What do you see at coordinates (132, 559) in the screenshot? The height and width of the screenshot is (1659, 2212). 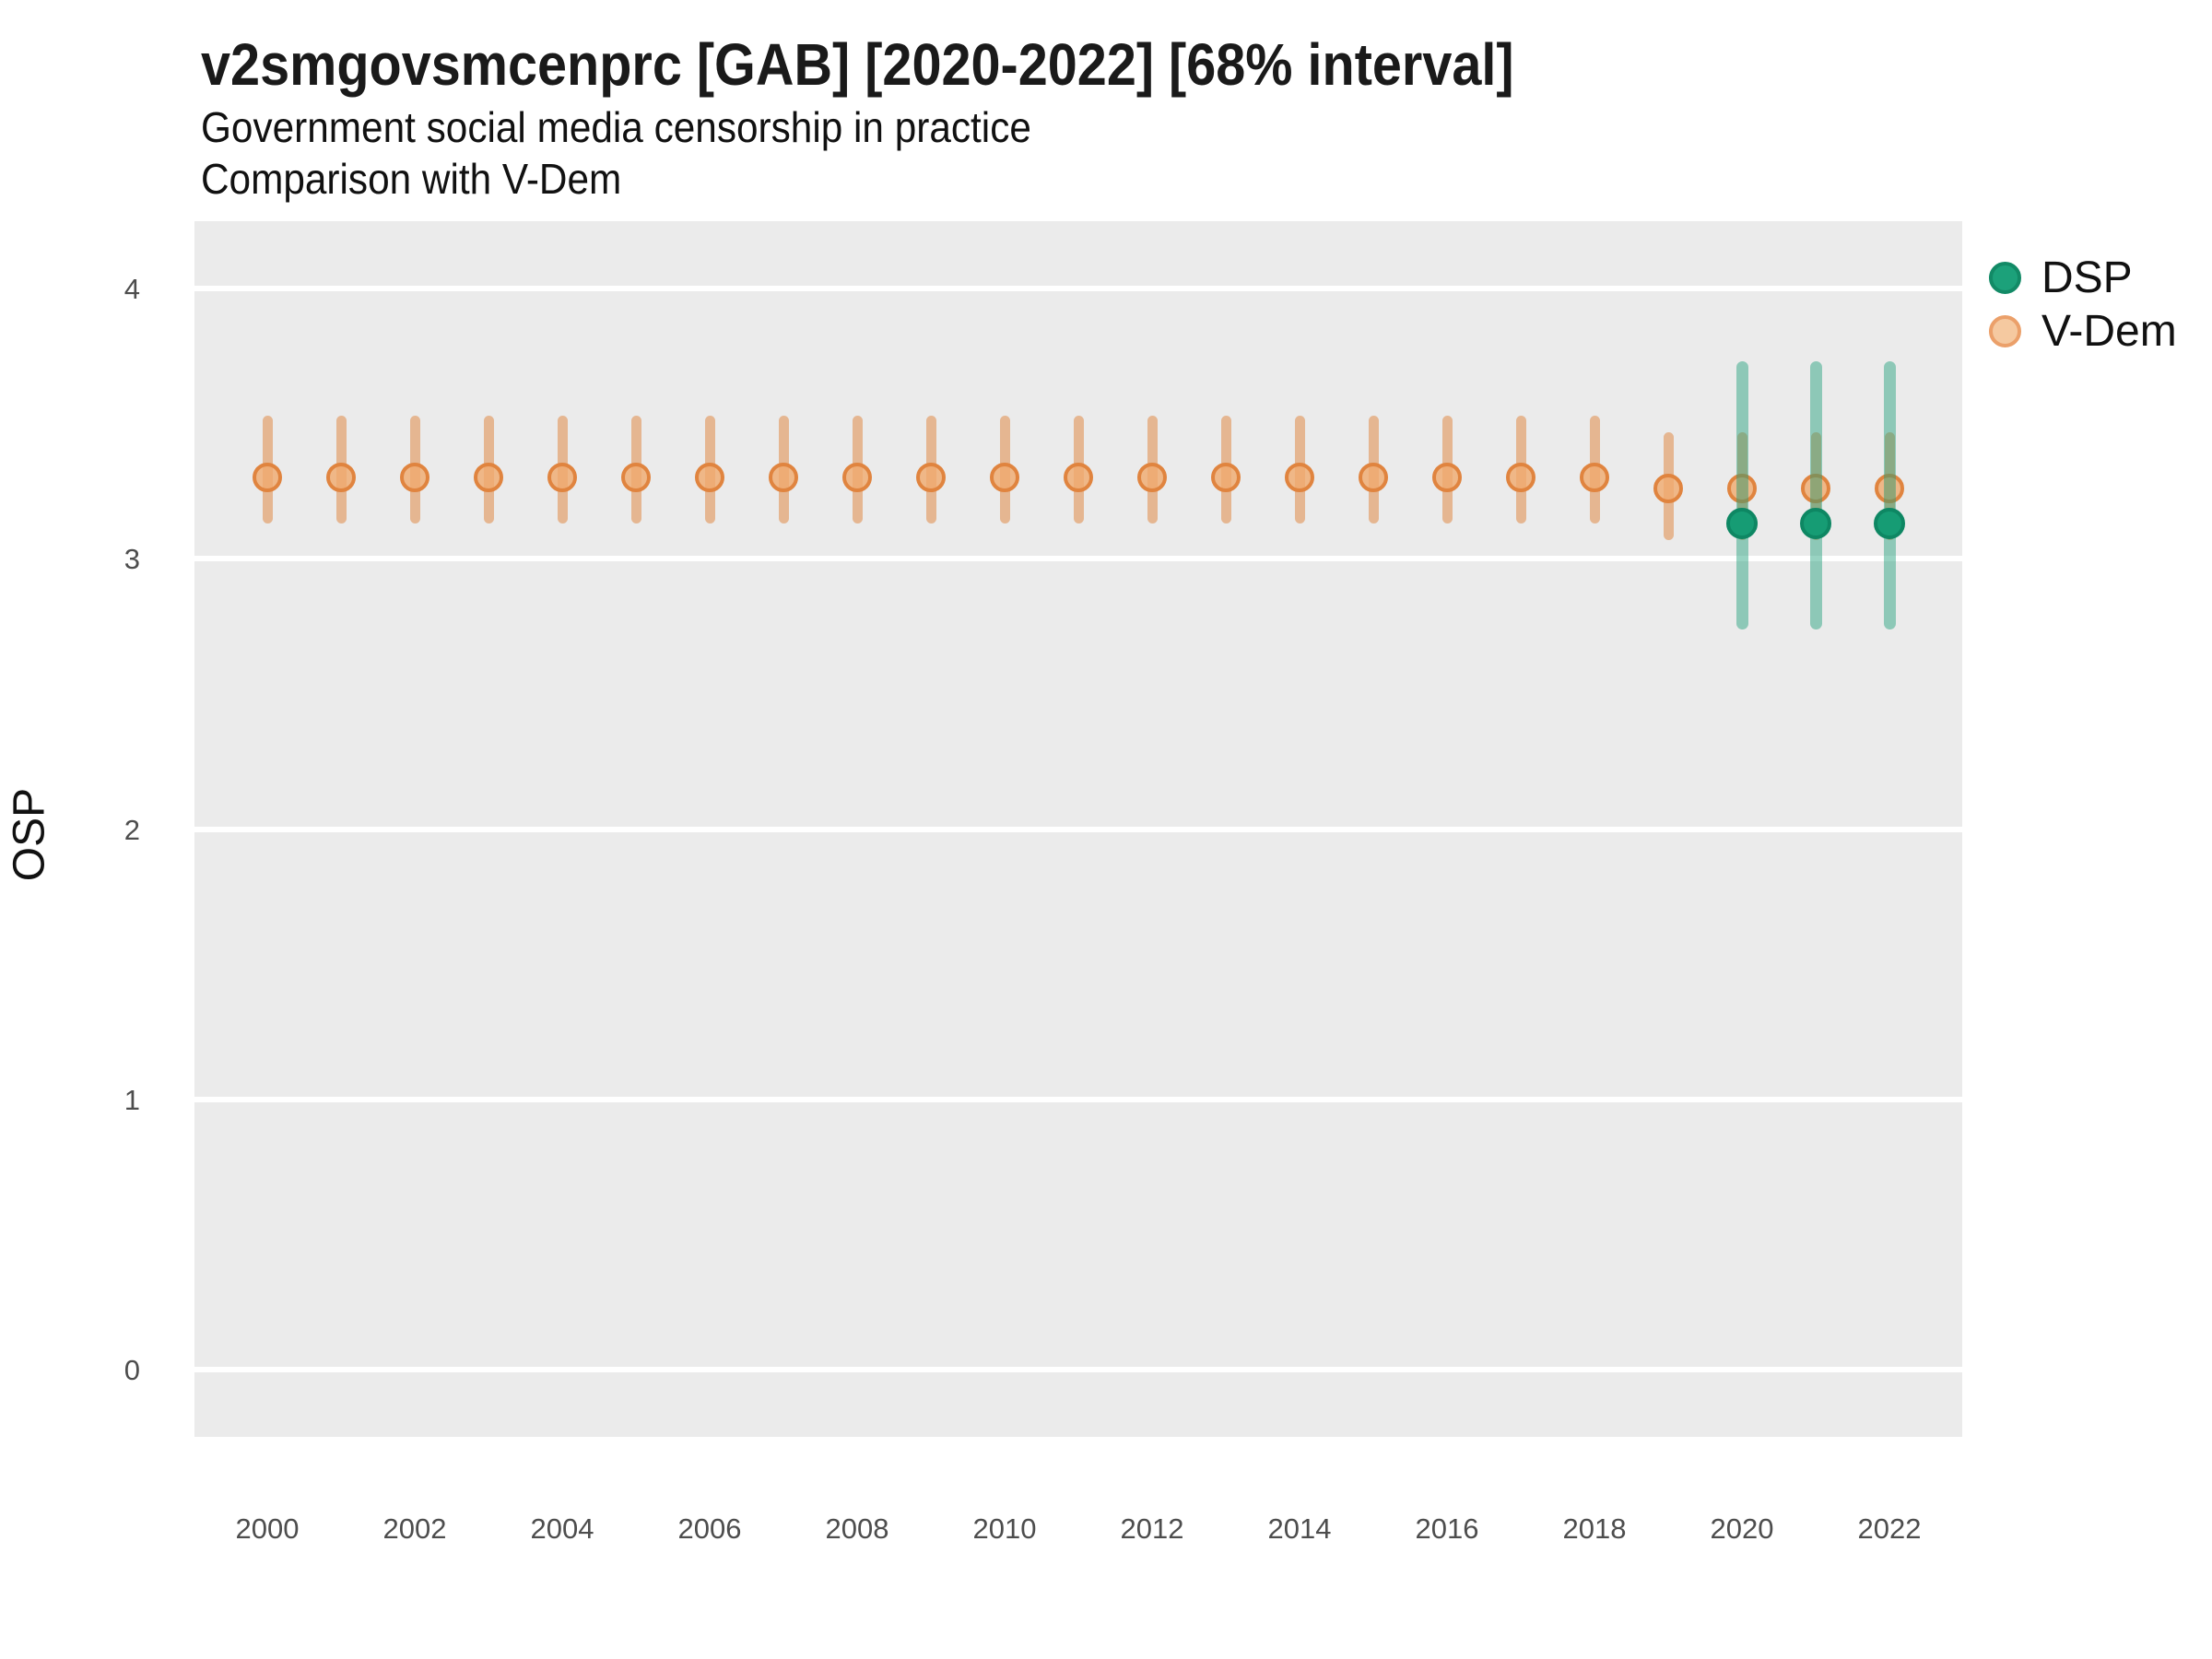 I see `y-tick-label: 3` at bounding box center [132, 559].